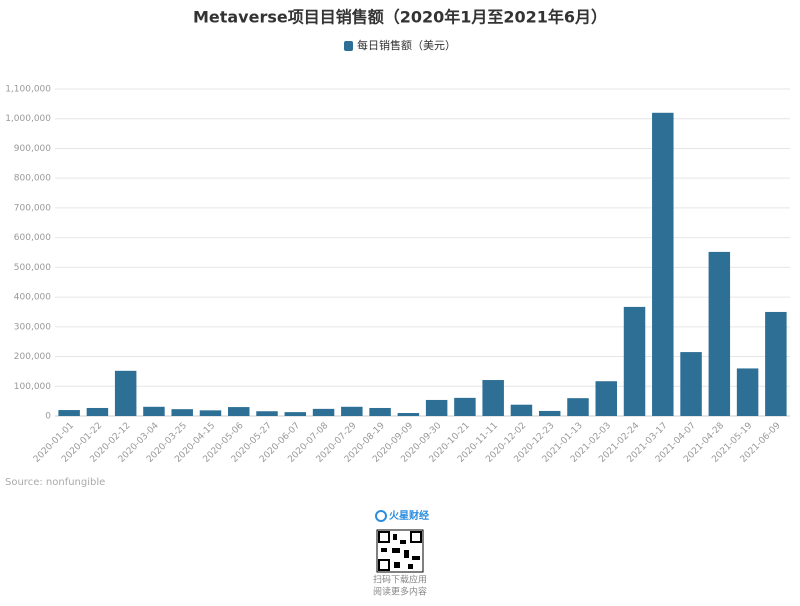 The image size is (800, 606). What do you see at coordinates (28, 90) in the screenshot?
I see `y-tick-label: 1,100,000` at bounding box center [28, 90].